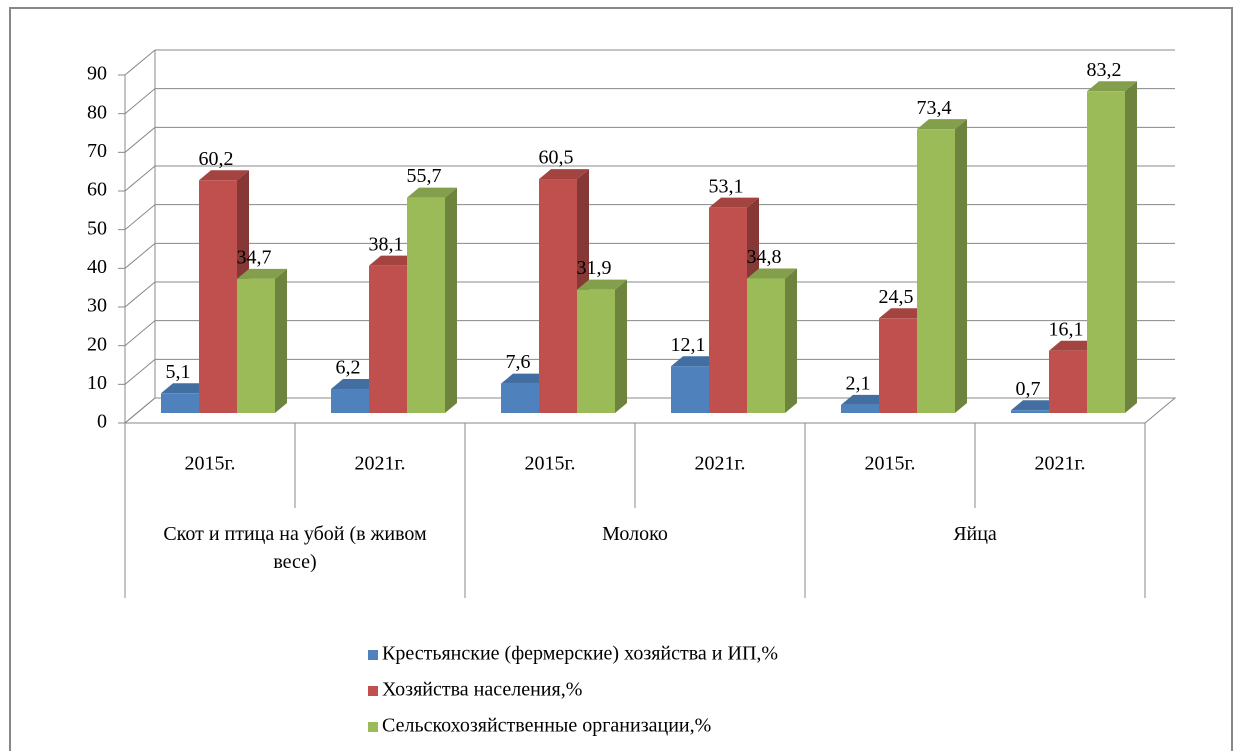  Describe the element at coordinates (348, 368) in the screenshot. I see `data-label: 6,2` at that location.